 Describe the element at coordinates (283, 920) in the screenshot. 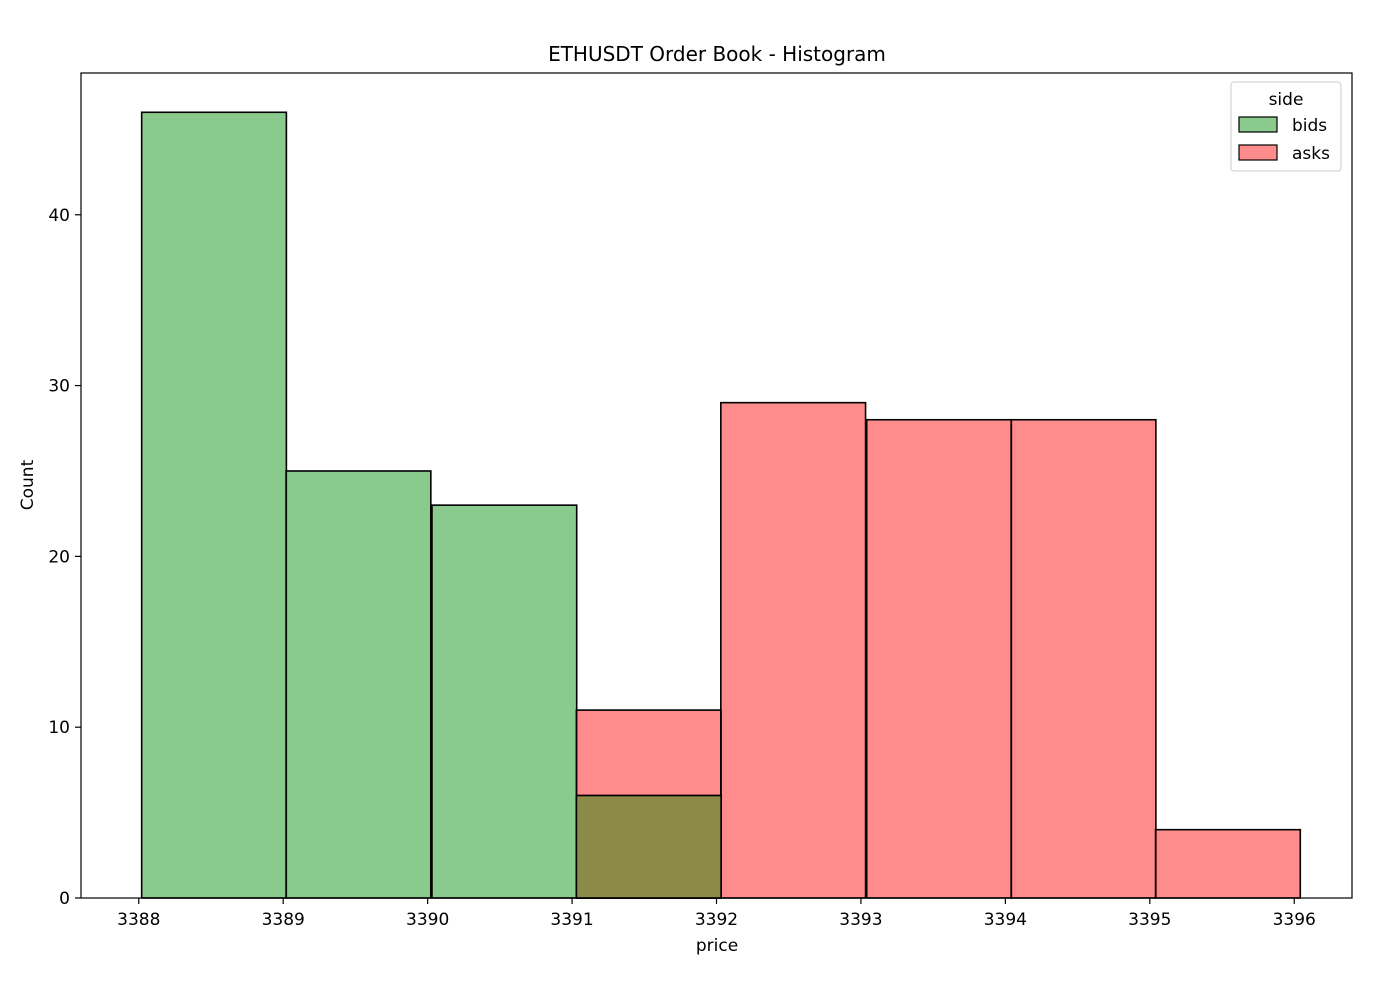

I see `x-tick-label-1: 3389` at that location.